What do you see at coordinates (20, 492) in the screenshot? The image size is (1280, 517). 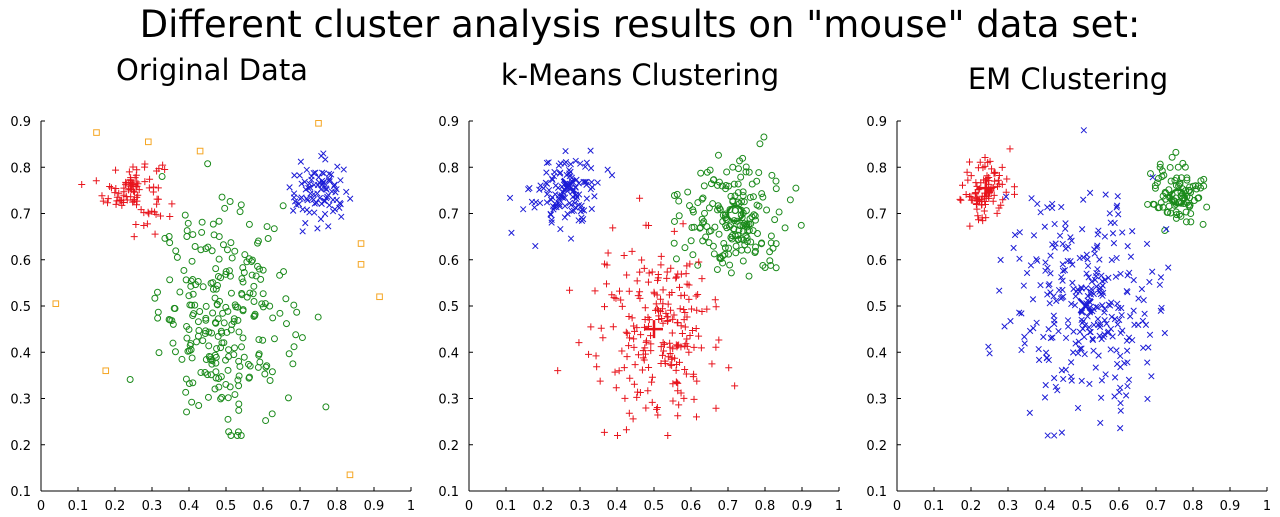 I see `y-tick-label: 0.1` at bounding box center [20, 492].